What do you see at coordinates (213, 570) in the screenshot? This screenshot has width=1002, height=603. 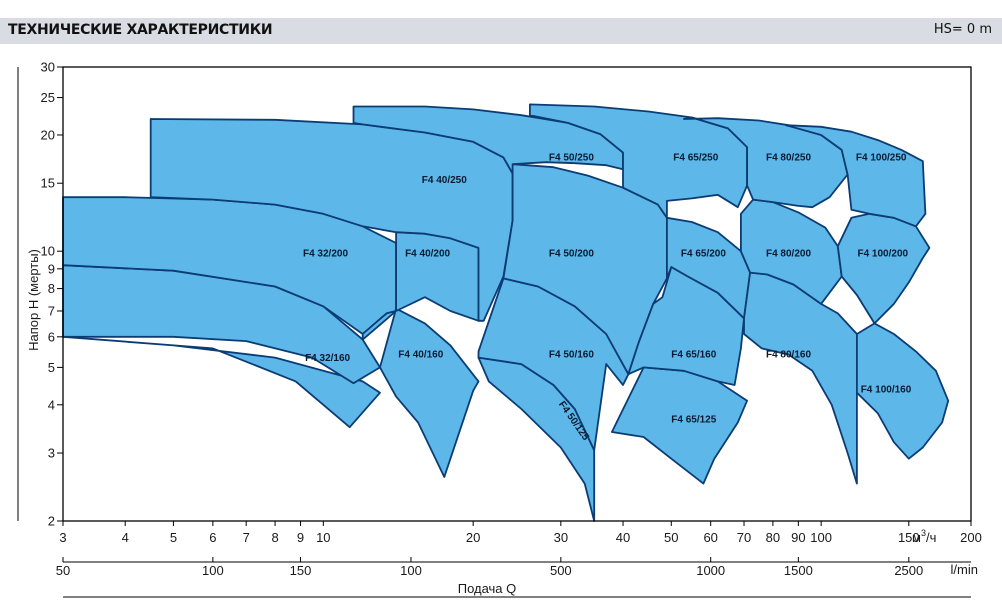 I see `lmin-tick-label-1: 100` at bounding box center [213, 570].